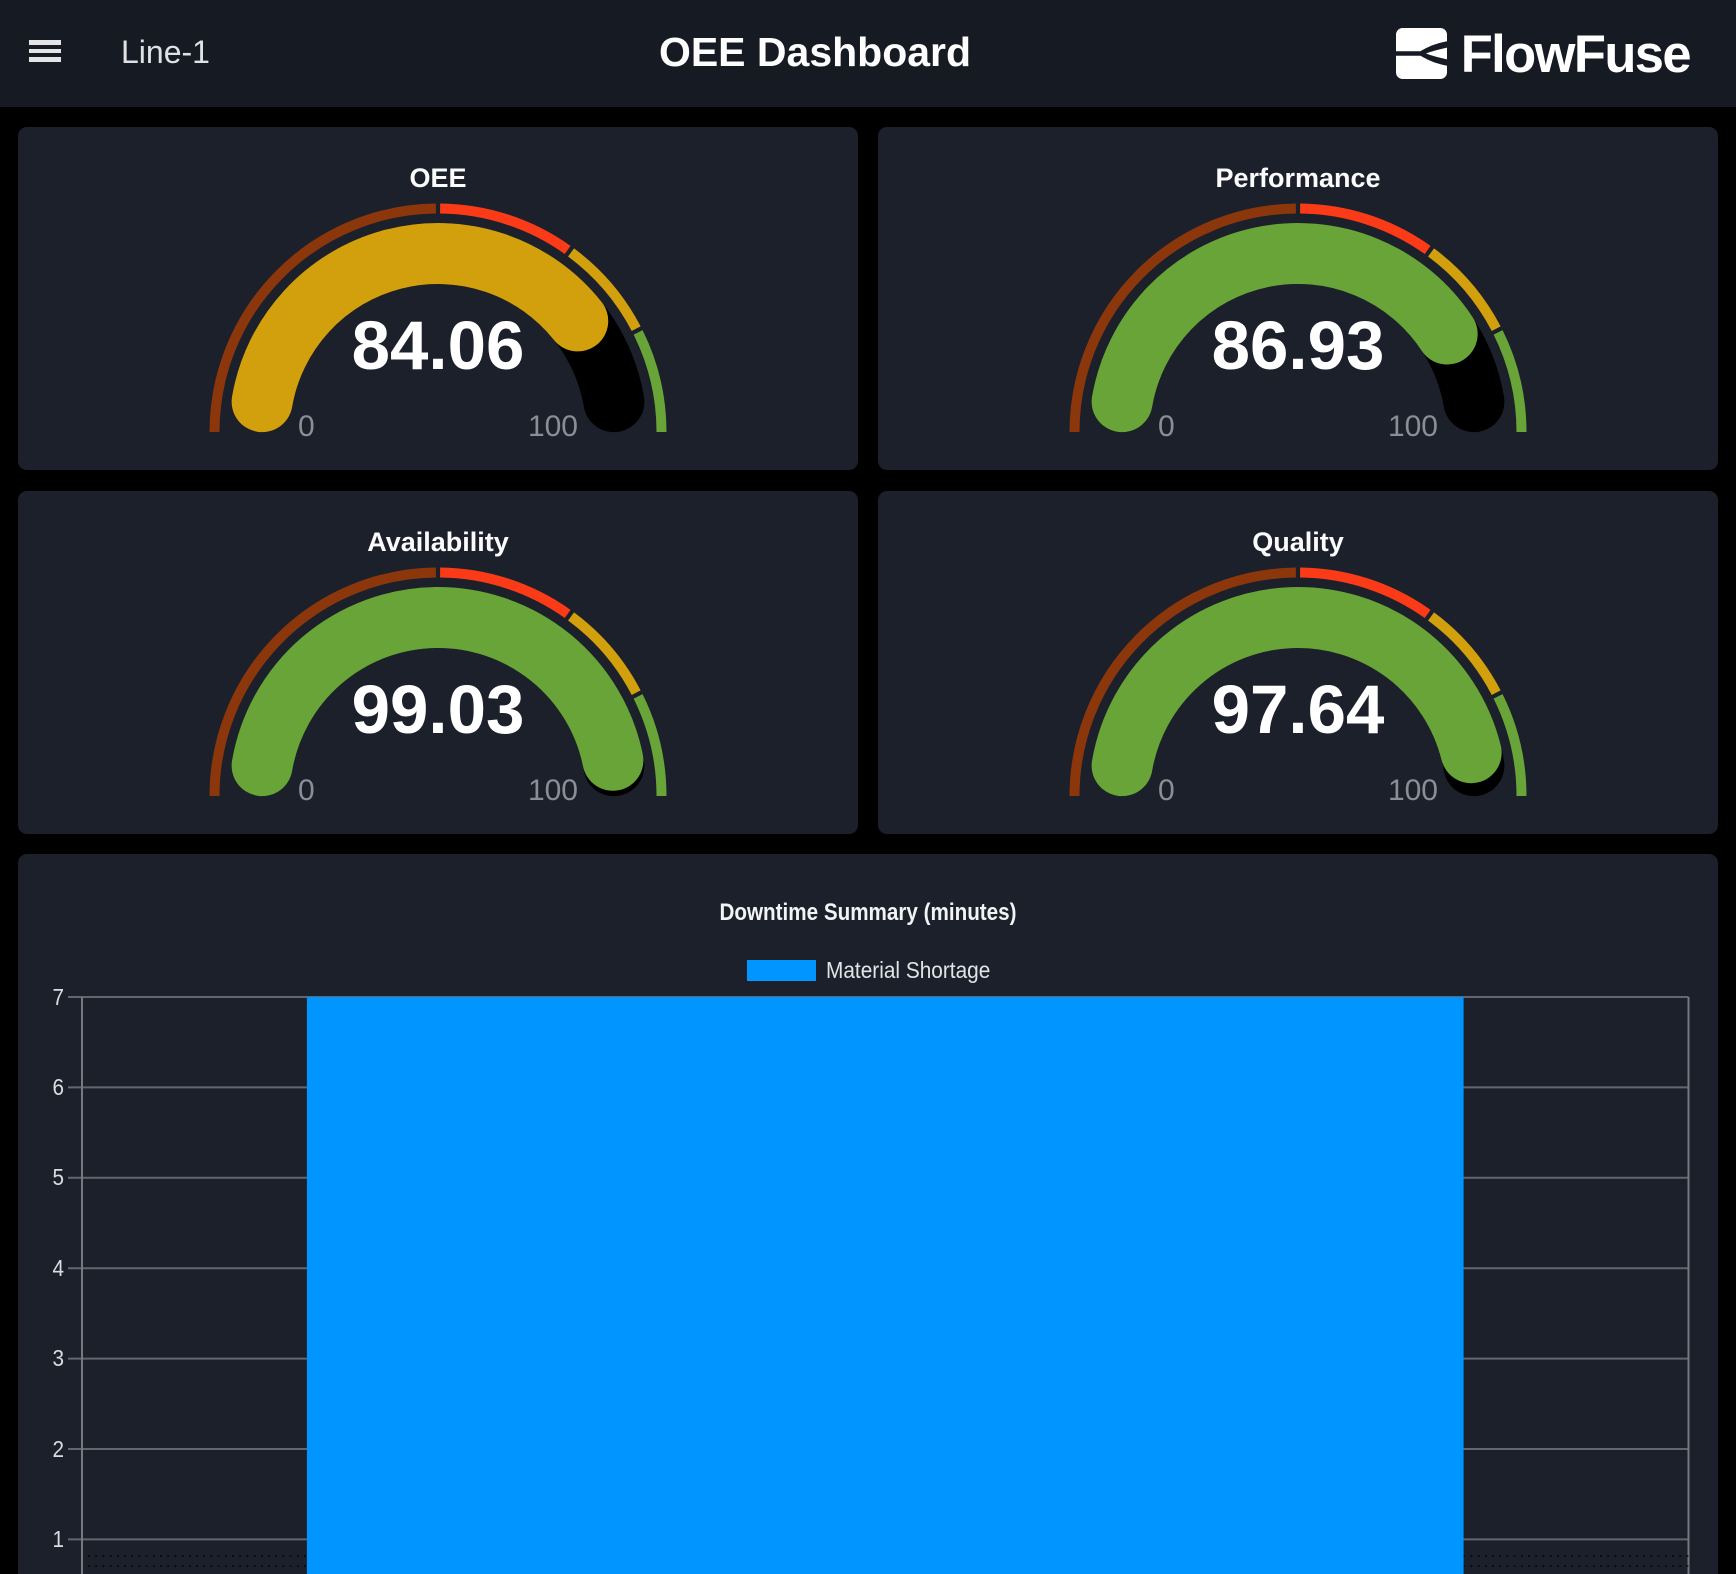  I want to click on chart-title: Downtime Summary (minutes), so click(868, 912).